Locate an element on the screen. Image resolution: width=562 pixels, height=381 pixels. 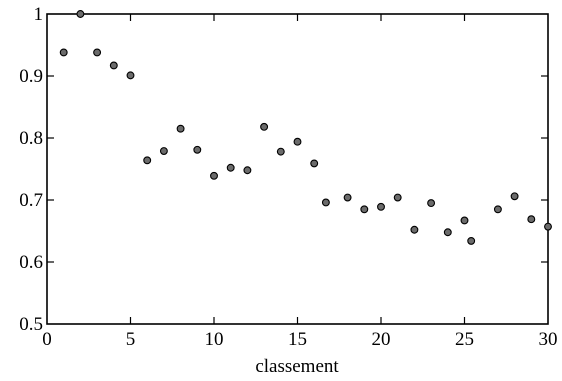
x-tick-label: 25 is located at coordinates (464, 339).